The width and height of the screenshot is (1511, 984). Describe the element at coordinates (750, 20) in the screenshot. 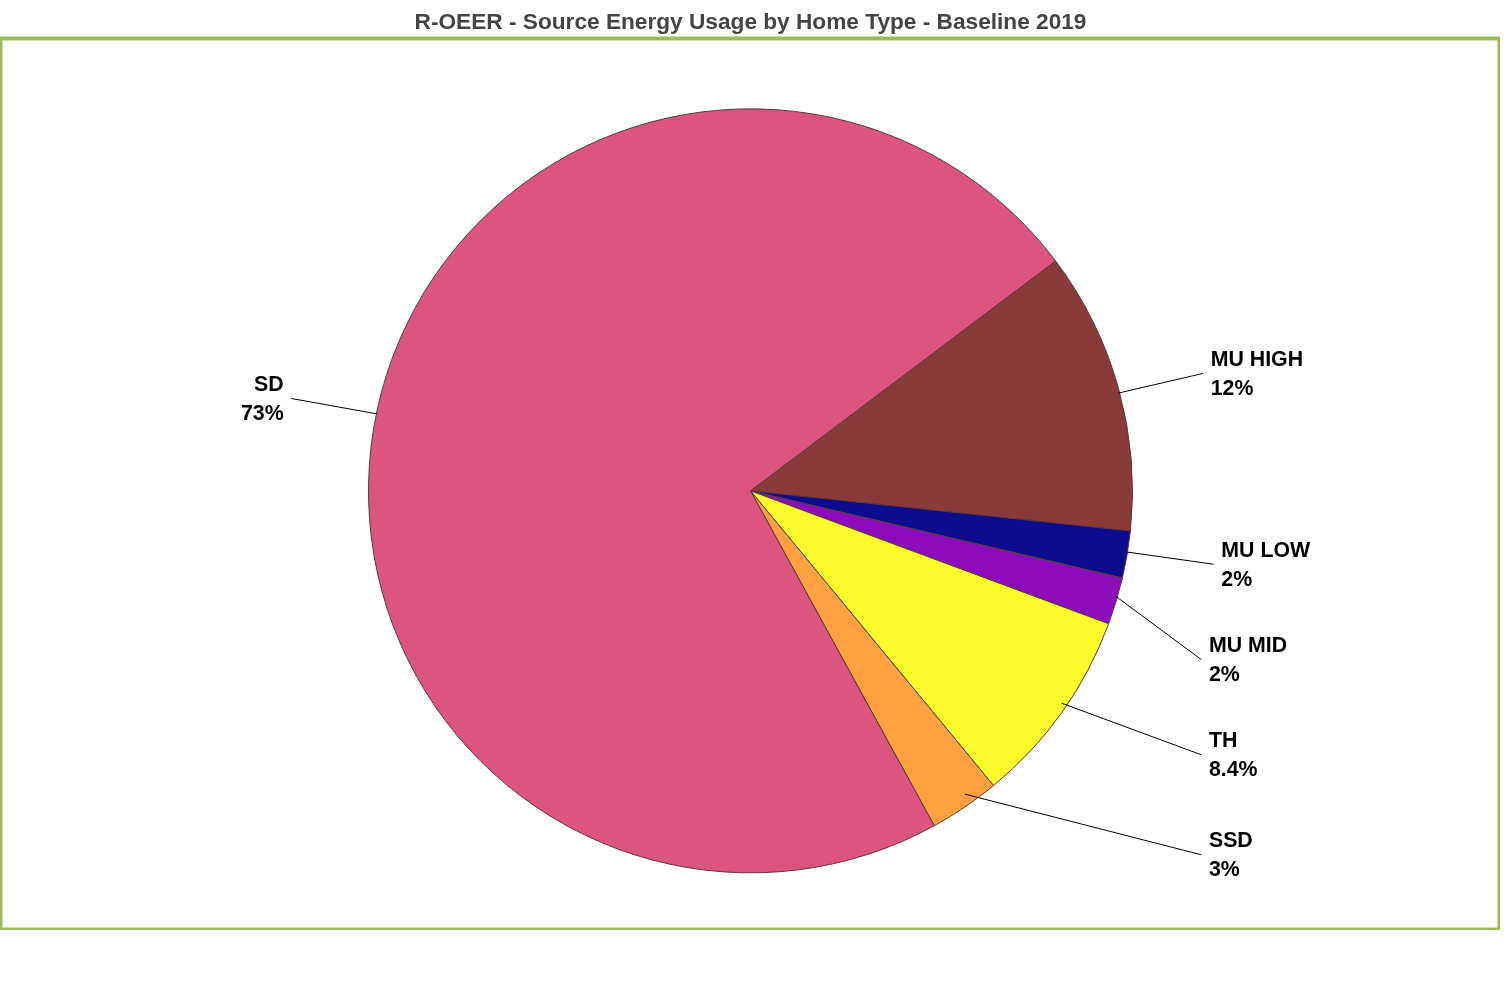

I see `chart-title: R-OEER - Source Energy Usage by Home Type - Baseline 2019` at that location.